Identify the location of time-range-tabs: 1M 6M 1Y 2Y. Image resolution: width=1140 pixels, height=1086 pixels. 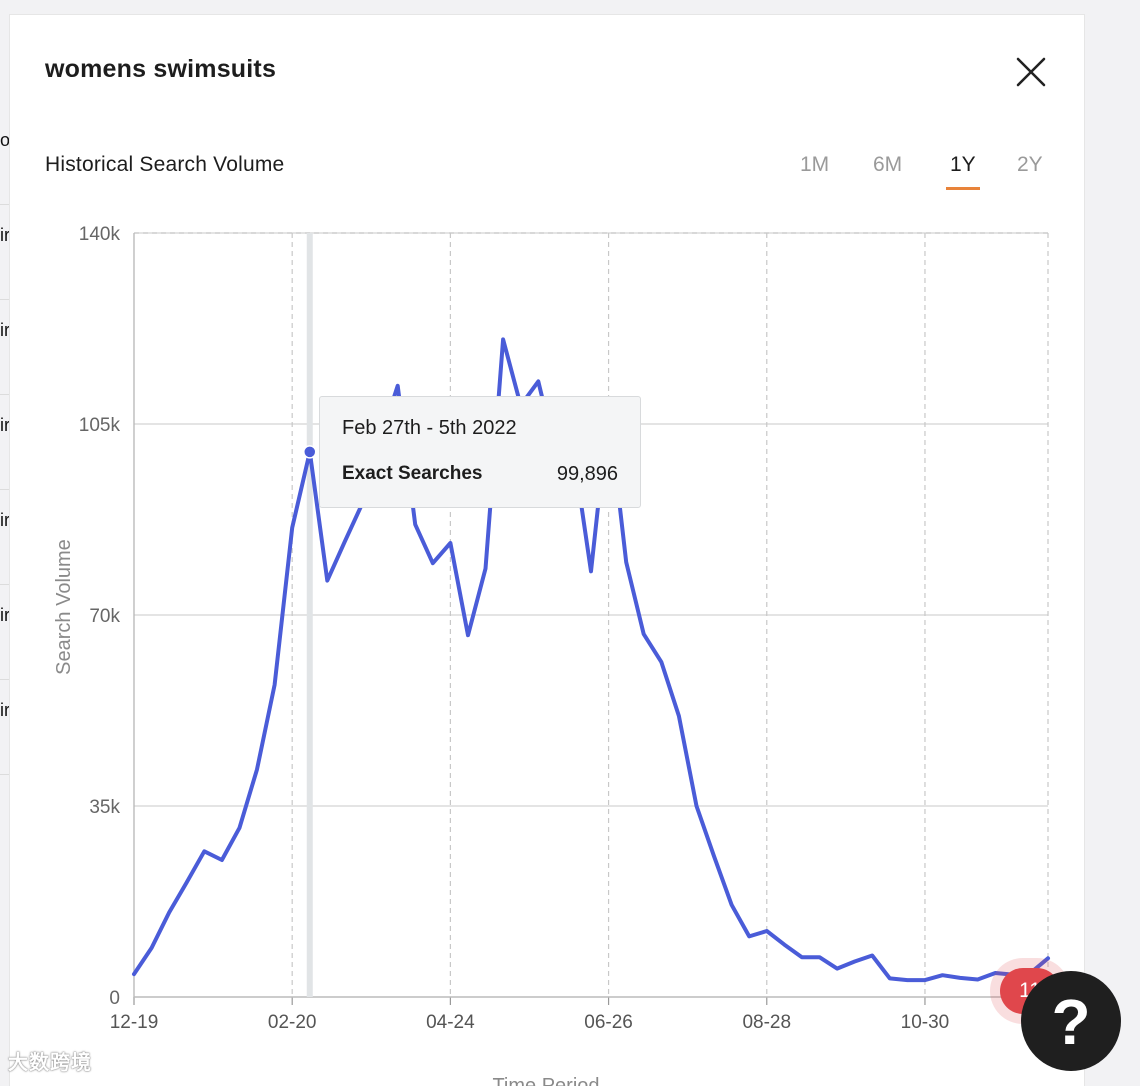
(920, 178).